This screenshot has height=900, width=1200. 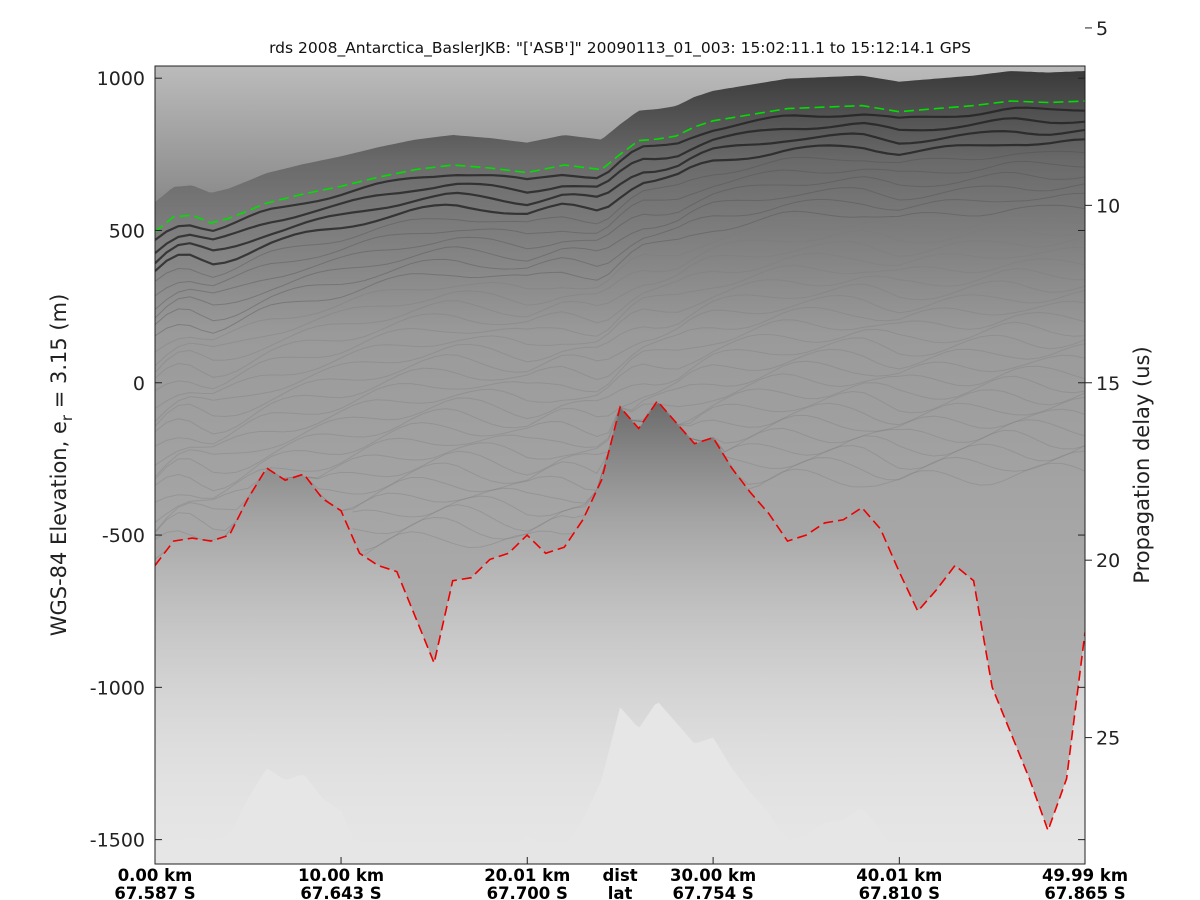 I want to click on right-y-tick-label: 20, so click(x=1108, y=561).